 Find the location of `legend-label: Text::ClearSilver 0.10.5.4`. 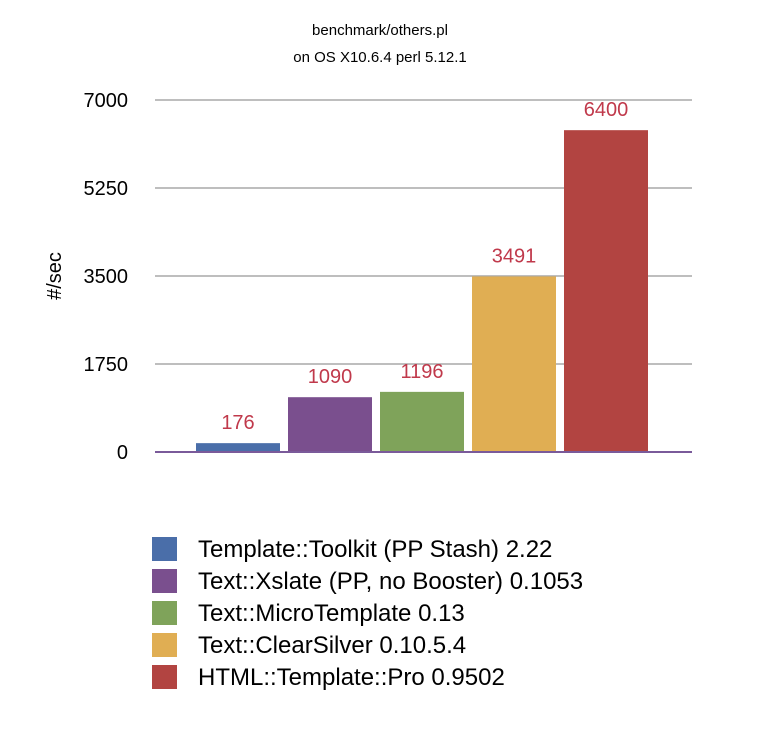

legend-label: Text::ClearSilver 0.10.5.4 is located at coordinates (332, 645).